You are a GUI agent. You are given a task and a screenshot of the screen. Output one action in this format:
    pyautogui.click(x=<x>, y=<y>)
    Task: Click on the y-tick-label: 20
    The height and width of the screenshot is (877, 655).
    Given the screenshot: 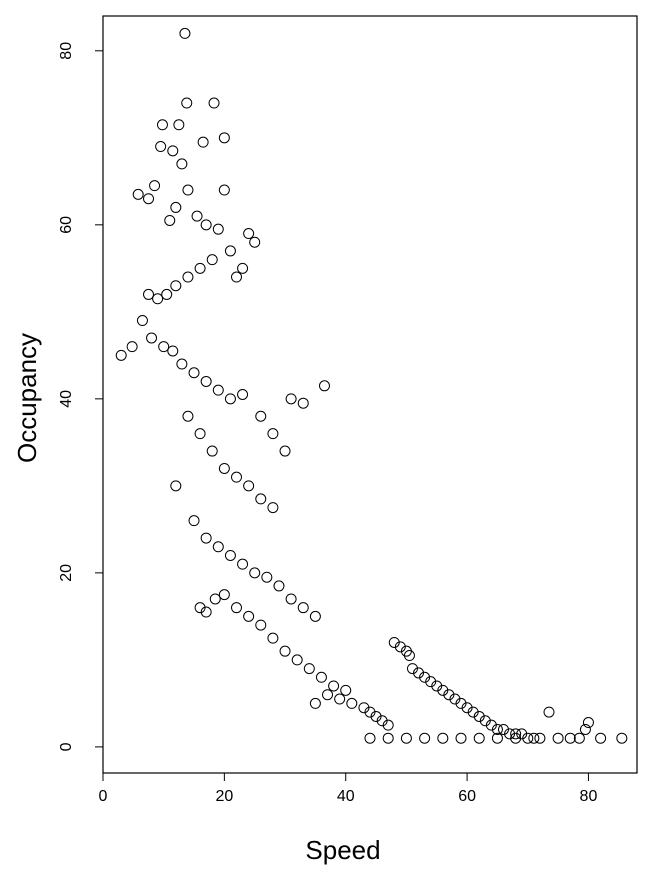 What is the action you would take?
    pyautogui.click(x=66, y=573)
    